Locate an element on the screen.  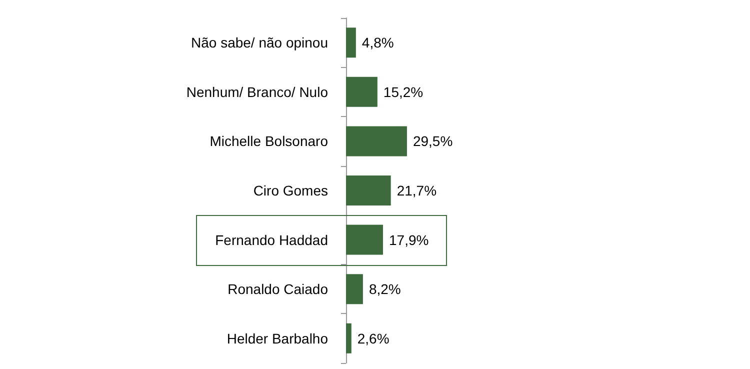
data-label: 29,5% is located at coordinates (432, 141).